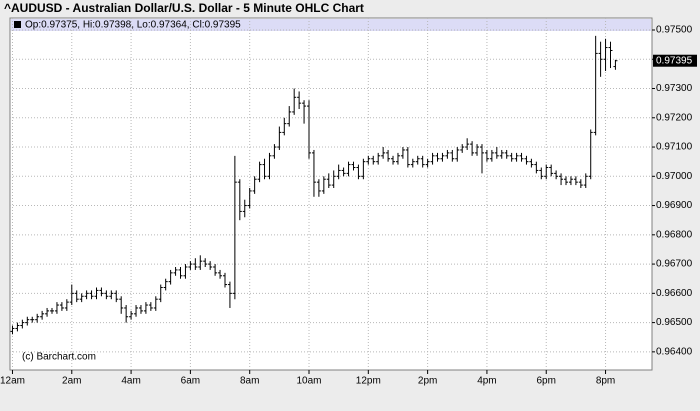 The image size is (700, 411). I want to click on y-tick-label: 0.96400, so click(674, 351).